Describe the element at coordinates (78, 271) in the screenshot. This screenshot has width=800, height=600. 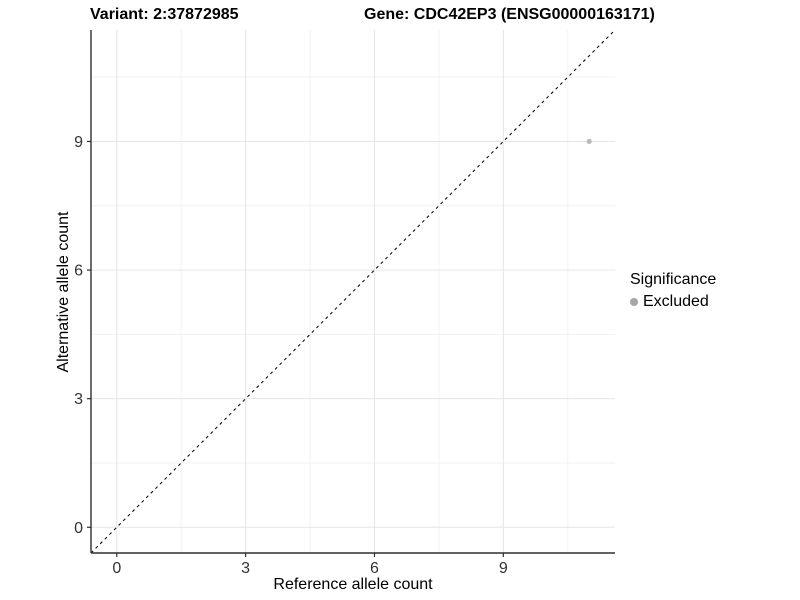
I see `y-tick-label: 6` at that location.